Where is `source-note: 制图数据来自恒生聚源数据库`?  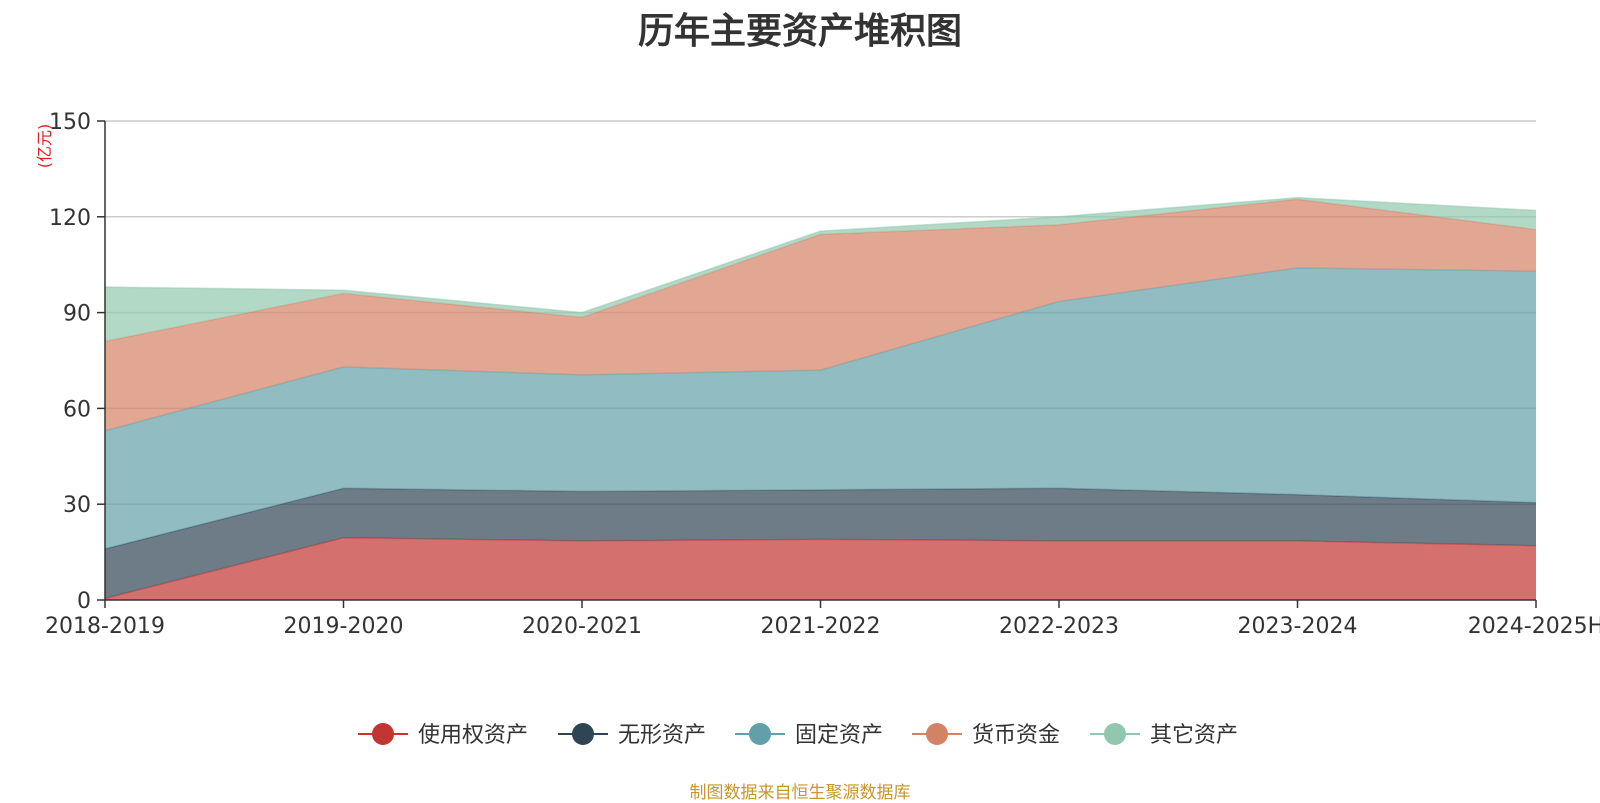 source-note: 制图数据来自恒生聚源数据库 is located at coordinates (800, 793).